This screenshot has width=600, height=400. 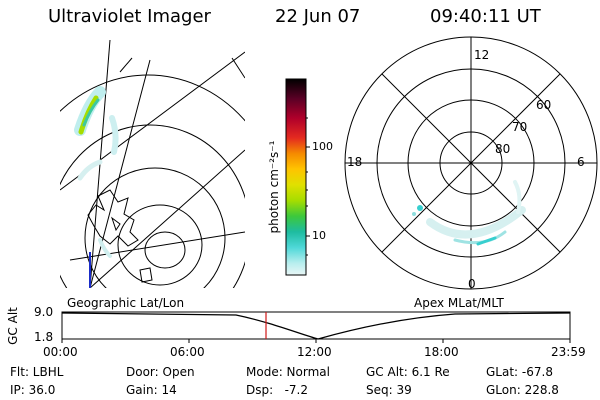 What do you see at coordinates (296, 177) in the screenshot?
I see `colorbar` at bounding box center [296, 177].